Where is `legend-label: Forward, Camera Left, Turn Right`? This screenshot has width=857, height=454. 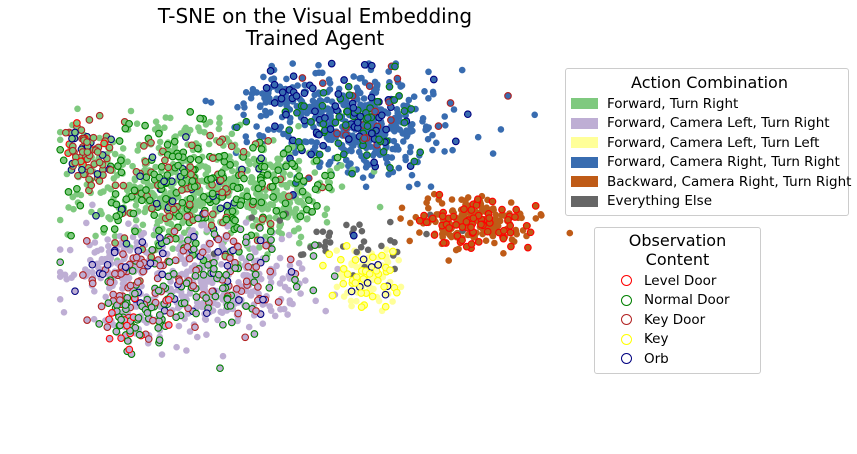 legend-label: Forward, Camera Left, Turn Right is located at coordinates (718, 123).